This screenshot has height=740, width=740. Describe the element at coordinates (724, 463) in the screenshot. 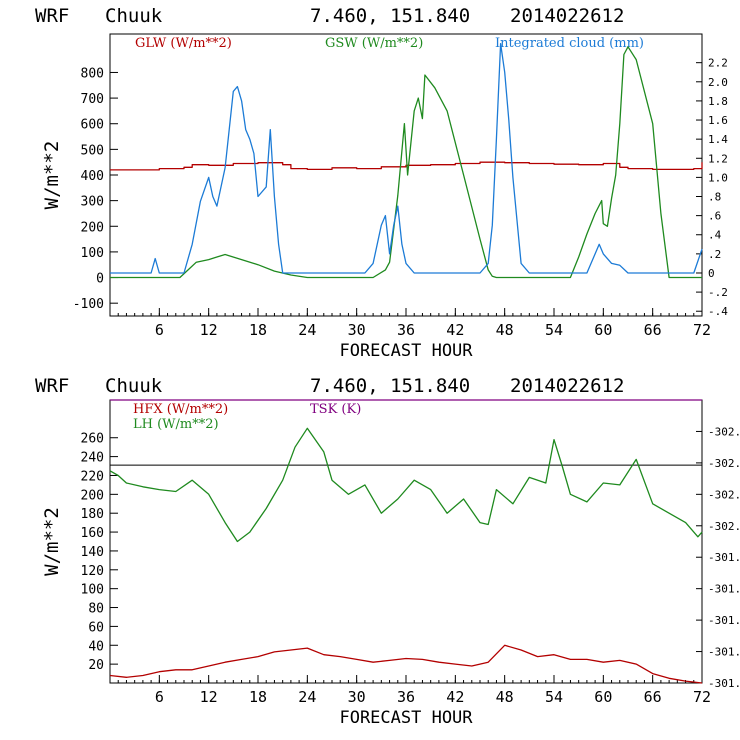

I see `y-right-tick-label: -302.4` at that location.